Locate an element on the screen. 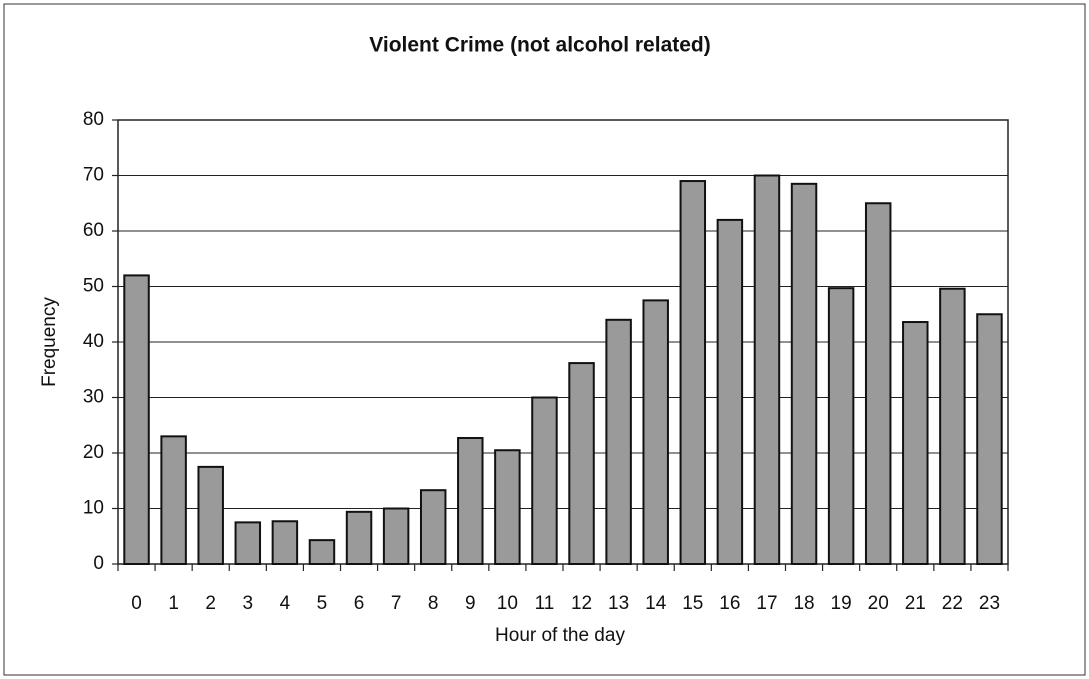 The height and width of the screenshot is (679, 1089). x-tick-label: 4 is located at coordinates (285, 603).